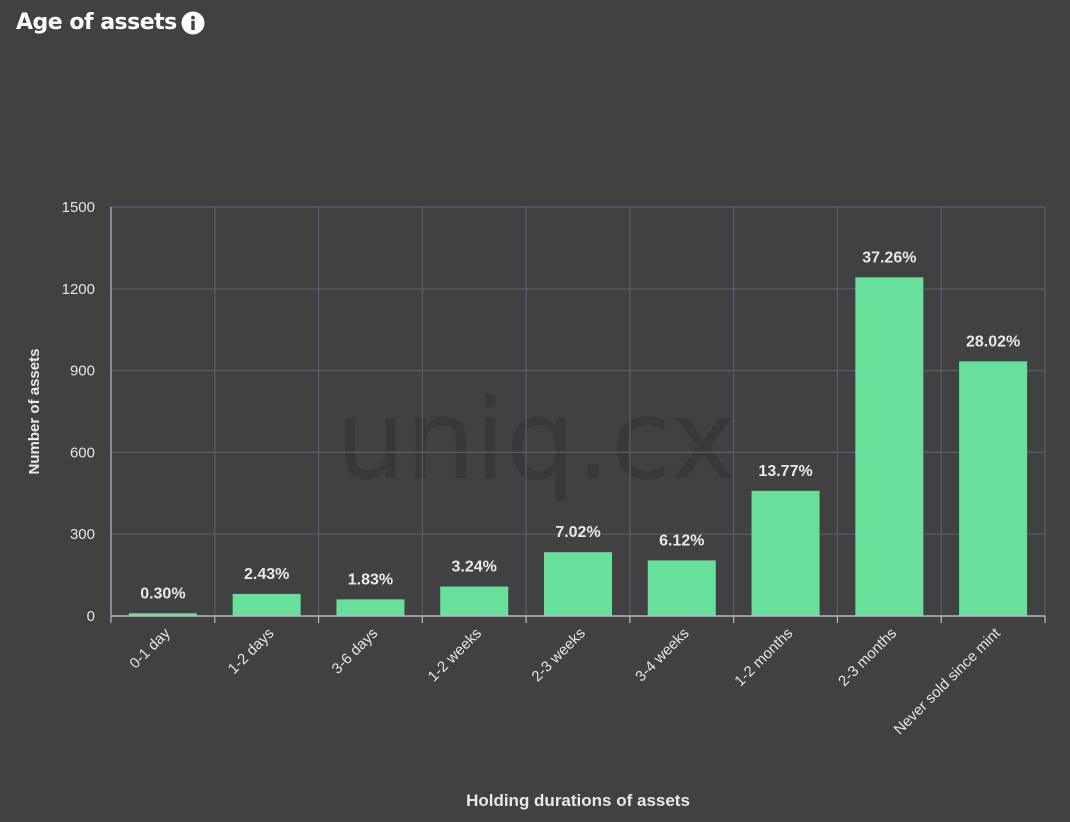 This screenshot has height=822, width=1070. I want to click on bar-1-2-days, so click(266, 604).